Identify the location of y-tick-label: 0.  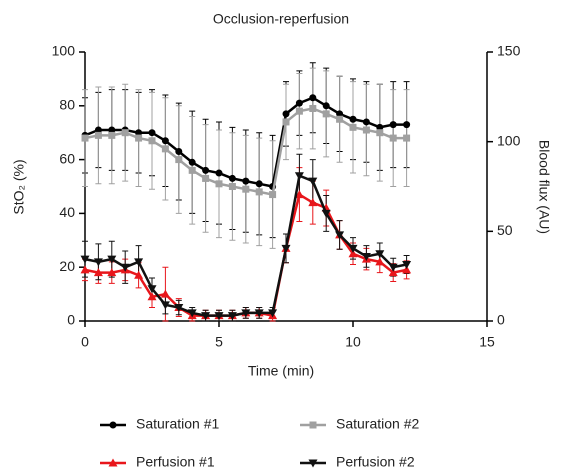
(71, 320).